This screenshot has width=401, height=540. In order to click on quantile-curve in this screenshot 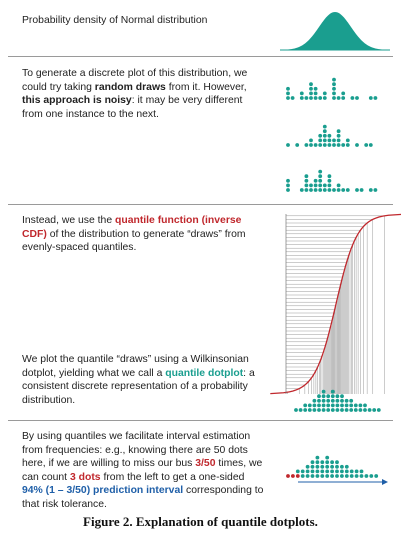, I will do `click(335, 304)`.